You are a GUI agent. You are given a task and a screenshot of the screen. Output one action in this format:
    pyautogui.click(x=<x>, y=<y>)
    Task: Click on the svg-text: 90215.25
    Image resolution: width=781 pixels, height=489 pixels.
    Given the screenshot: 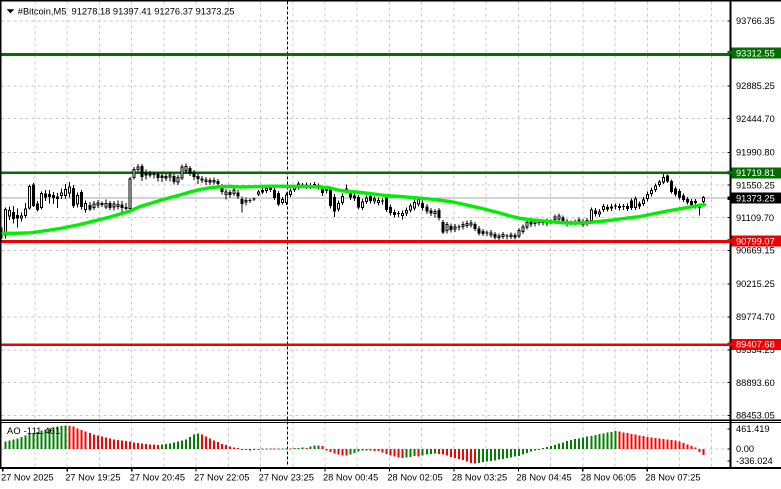 What is the action you would take?
    pyautogui.click(x=755, y=284)
    